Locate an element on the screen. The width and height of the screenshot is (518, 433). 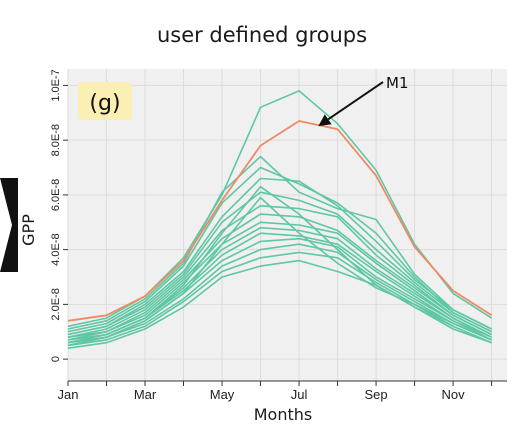
x-tick-label: Mar is located at coordinates (145, 394).